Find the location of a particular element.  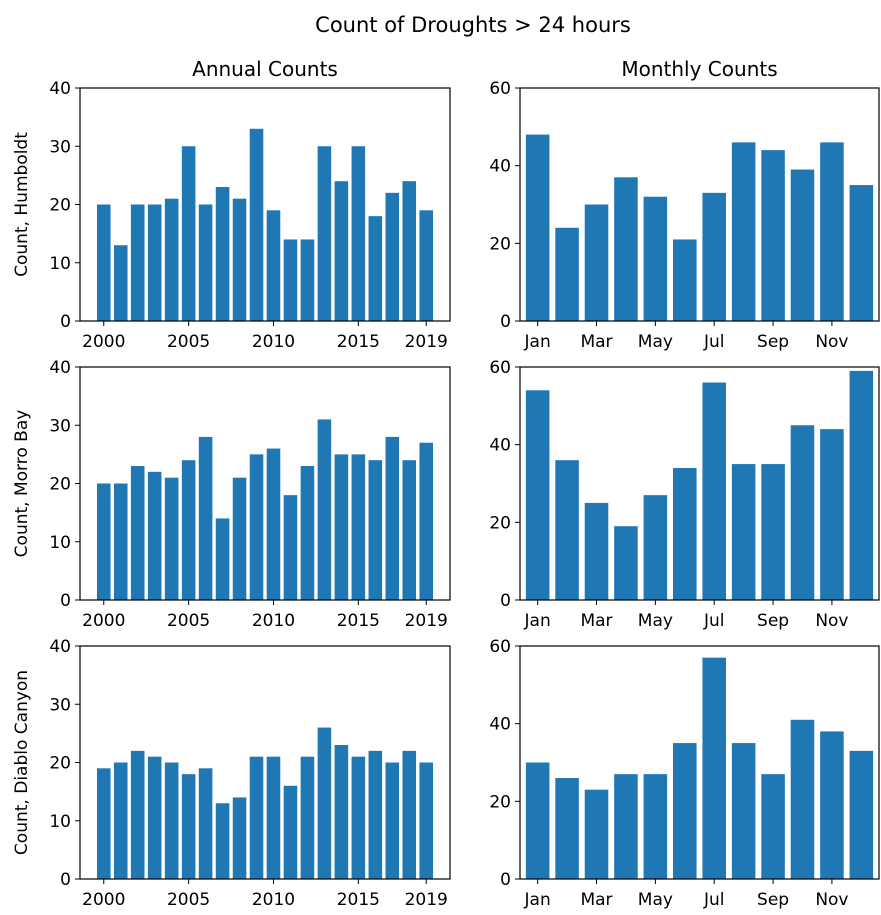

x-tick-label: 2010 is located at coordinates (273, 342).